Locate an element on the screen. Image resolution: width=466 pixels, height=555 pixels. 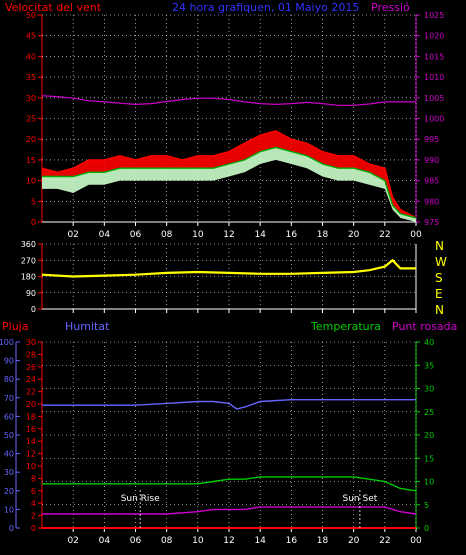
humidity-y-tick-label: 100 is located at coordinates (7, 342).